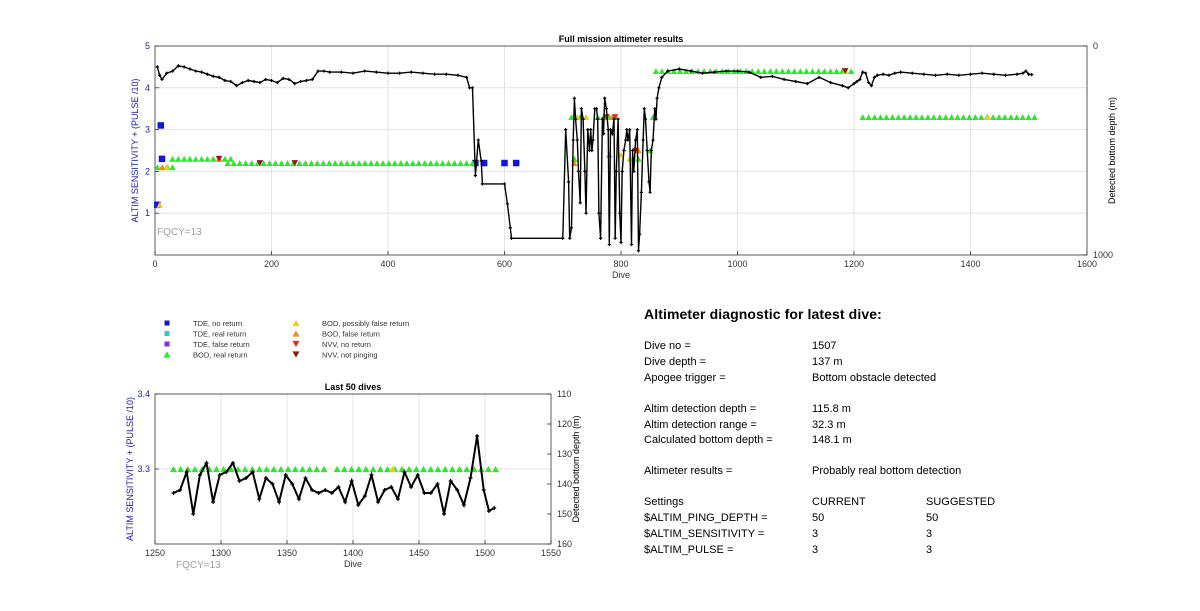 Image resolution: width=1200 pixels, height=611 pixels. What do you see at coordinates (179, 232) in the screenshot?
I see `fqcy-annotation: FQCY=13` at bounding box center [179, 232].